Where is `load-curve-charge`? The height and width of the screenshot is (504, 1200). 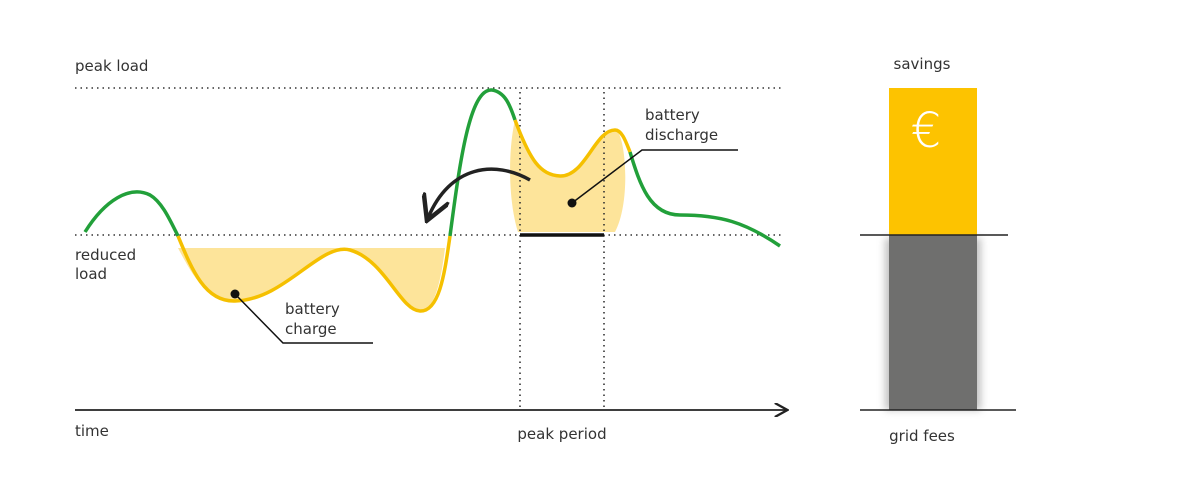
load-curve-charge is located at coordinates (314, 274).